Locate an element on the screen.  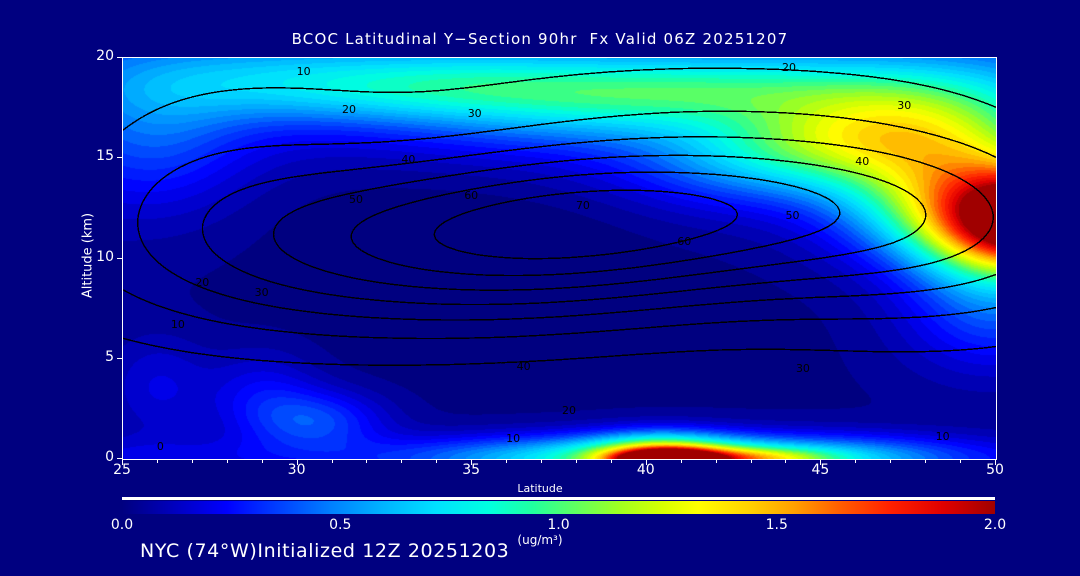
y-tick: 20 is located at coordinates (105, 56).